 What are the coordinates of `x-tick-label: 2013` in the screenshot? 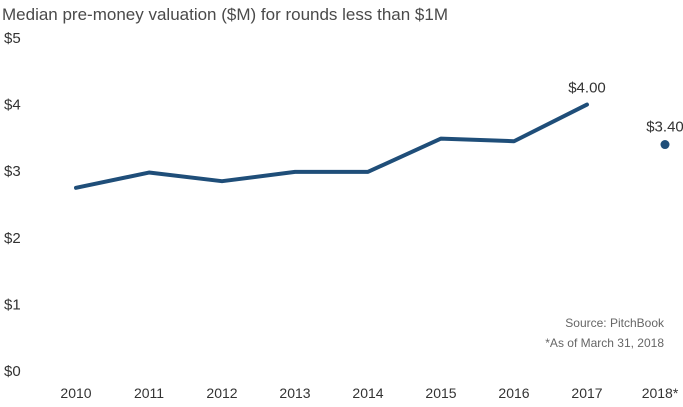 It's located at (294, 393).